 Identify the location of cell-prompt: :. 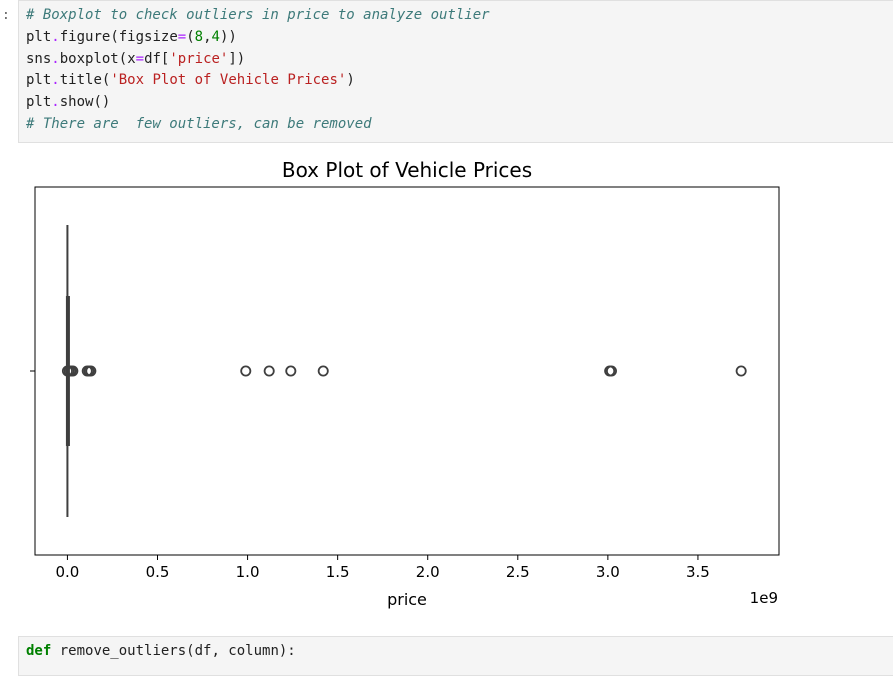
(6, 15).